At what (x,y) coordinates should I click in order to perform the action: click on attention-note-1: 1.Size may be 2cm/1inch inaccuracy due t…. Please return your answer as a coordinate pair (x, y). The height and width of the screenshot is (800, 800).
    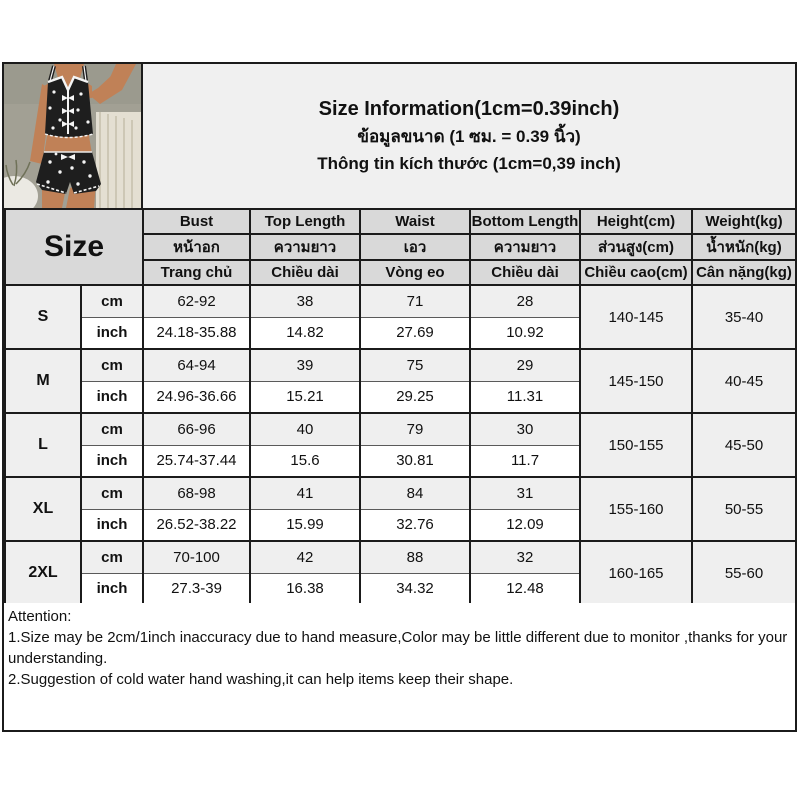
    Looking at the image, I should click on (398, 648).